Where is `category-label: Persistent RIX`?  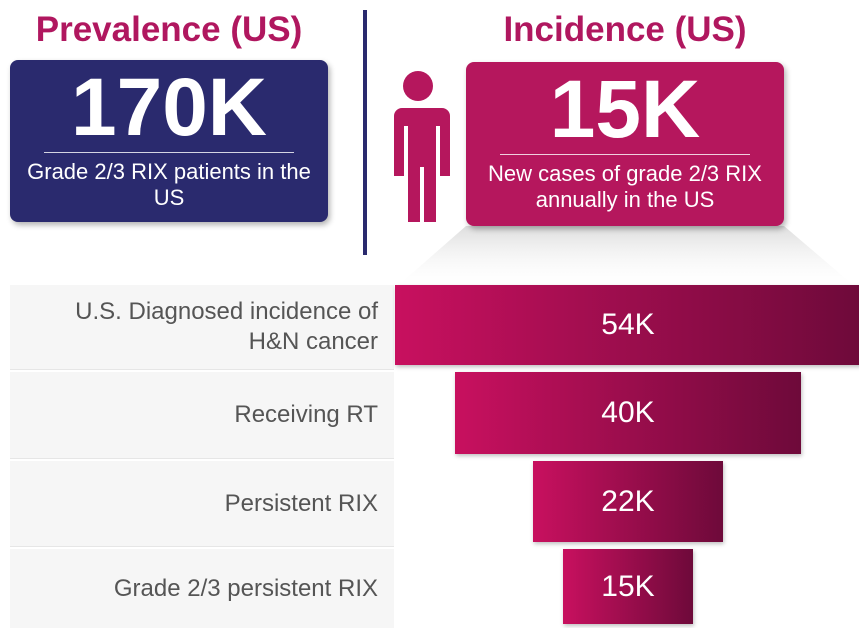 category-label: Persistent RIX is located at coordinates (301, 503).